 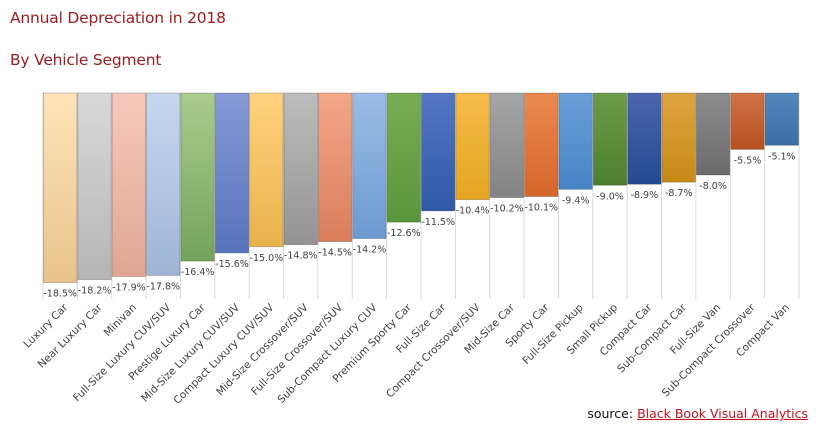 What do you see at coordinates (86, 60) in the screenshot?
I see `chart-subtitle: By Vehicle Segment` at bounding box center [86, 60].